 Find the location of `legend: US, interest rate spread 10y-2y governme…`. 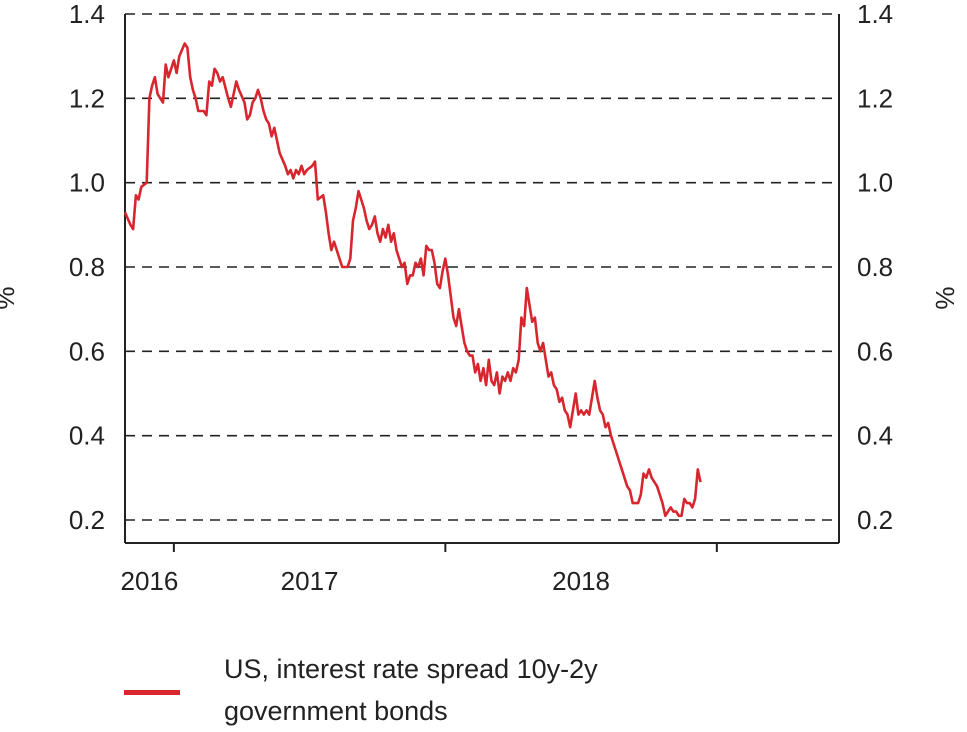

legend: US, interest rate spread 10y-2y governme… is located at coordinates (434, 690).